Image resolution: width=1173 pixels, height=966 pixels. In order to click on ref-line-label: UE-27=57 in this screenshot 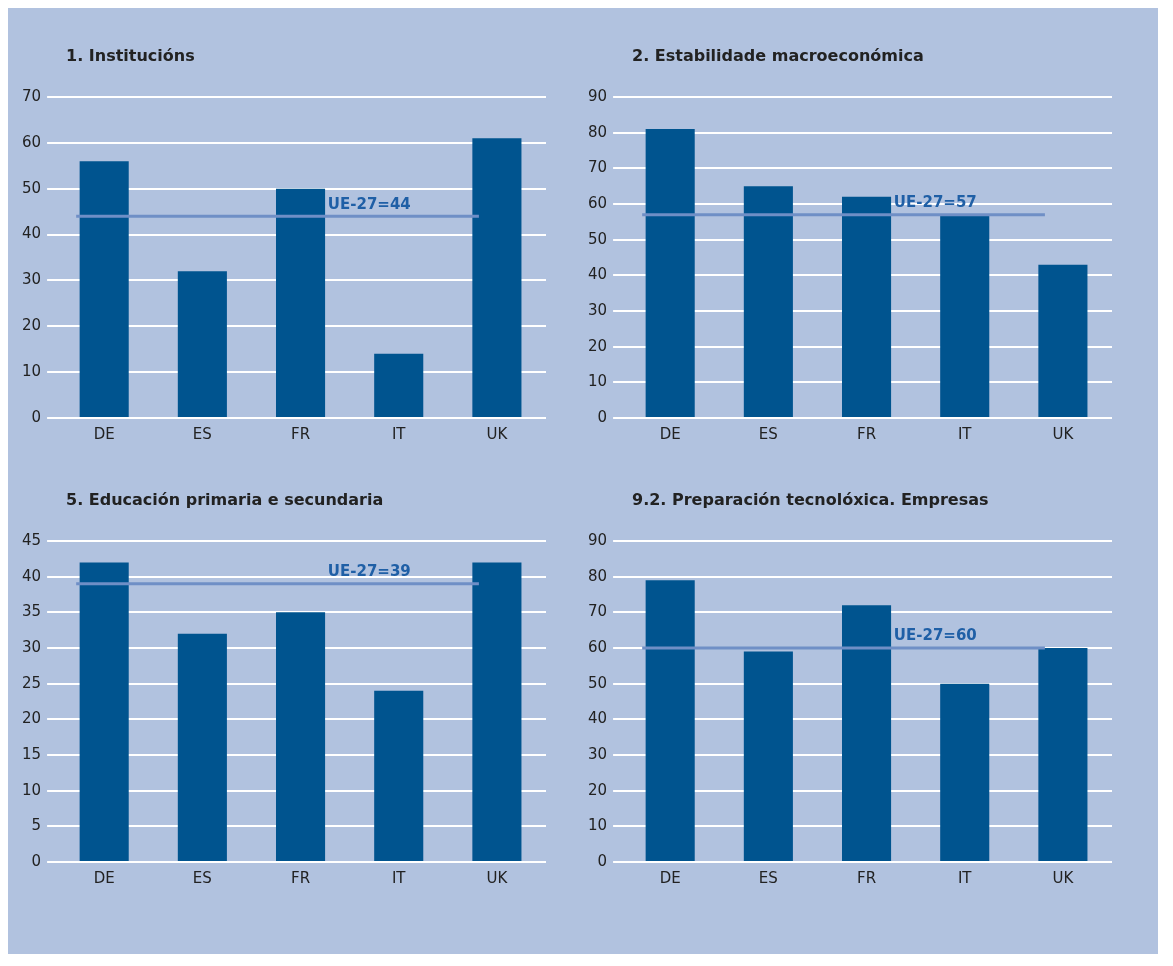, I will do `click(935, 202)`.